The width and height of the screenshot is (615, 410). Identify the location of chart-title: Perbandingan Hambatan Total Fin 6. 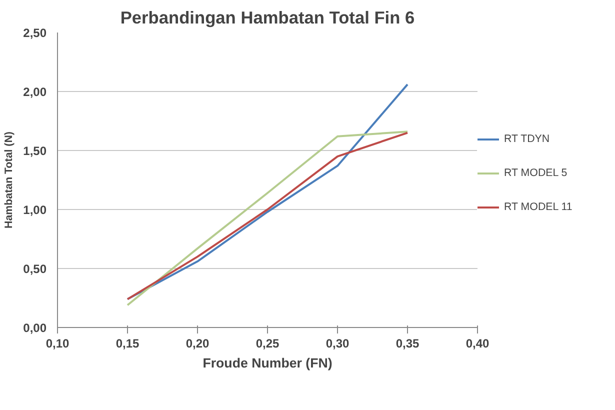
(268, 18).